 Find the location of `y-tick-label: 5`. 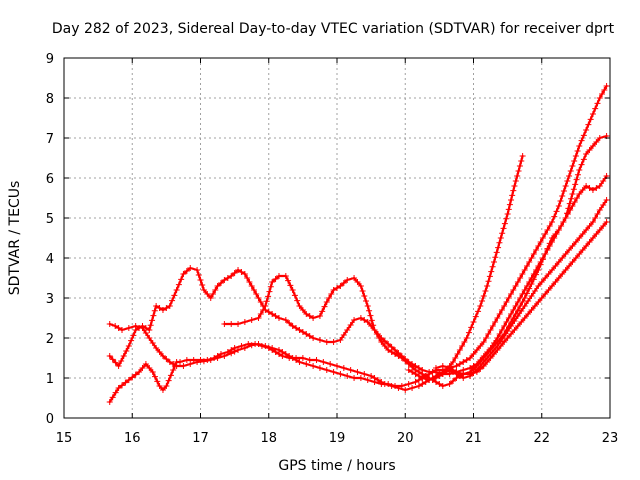

y-tick-label: 5 is located at coordinates (50, 219).